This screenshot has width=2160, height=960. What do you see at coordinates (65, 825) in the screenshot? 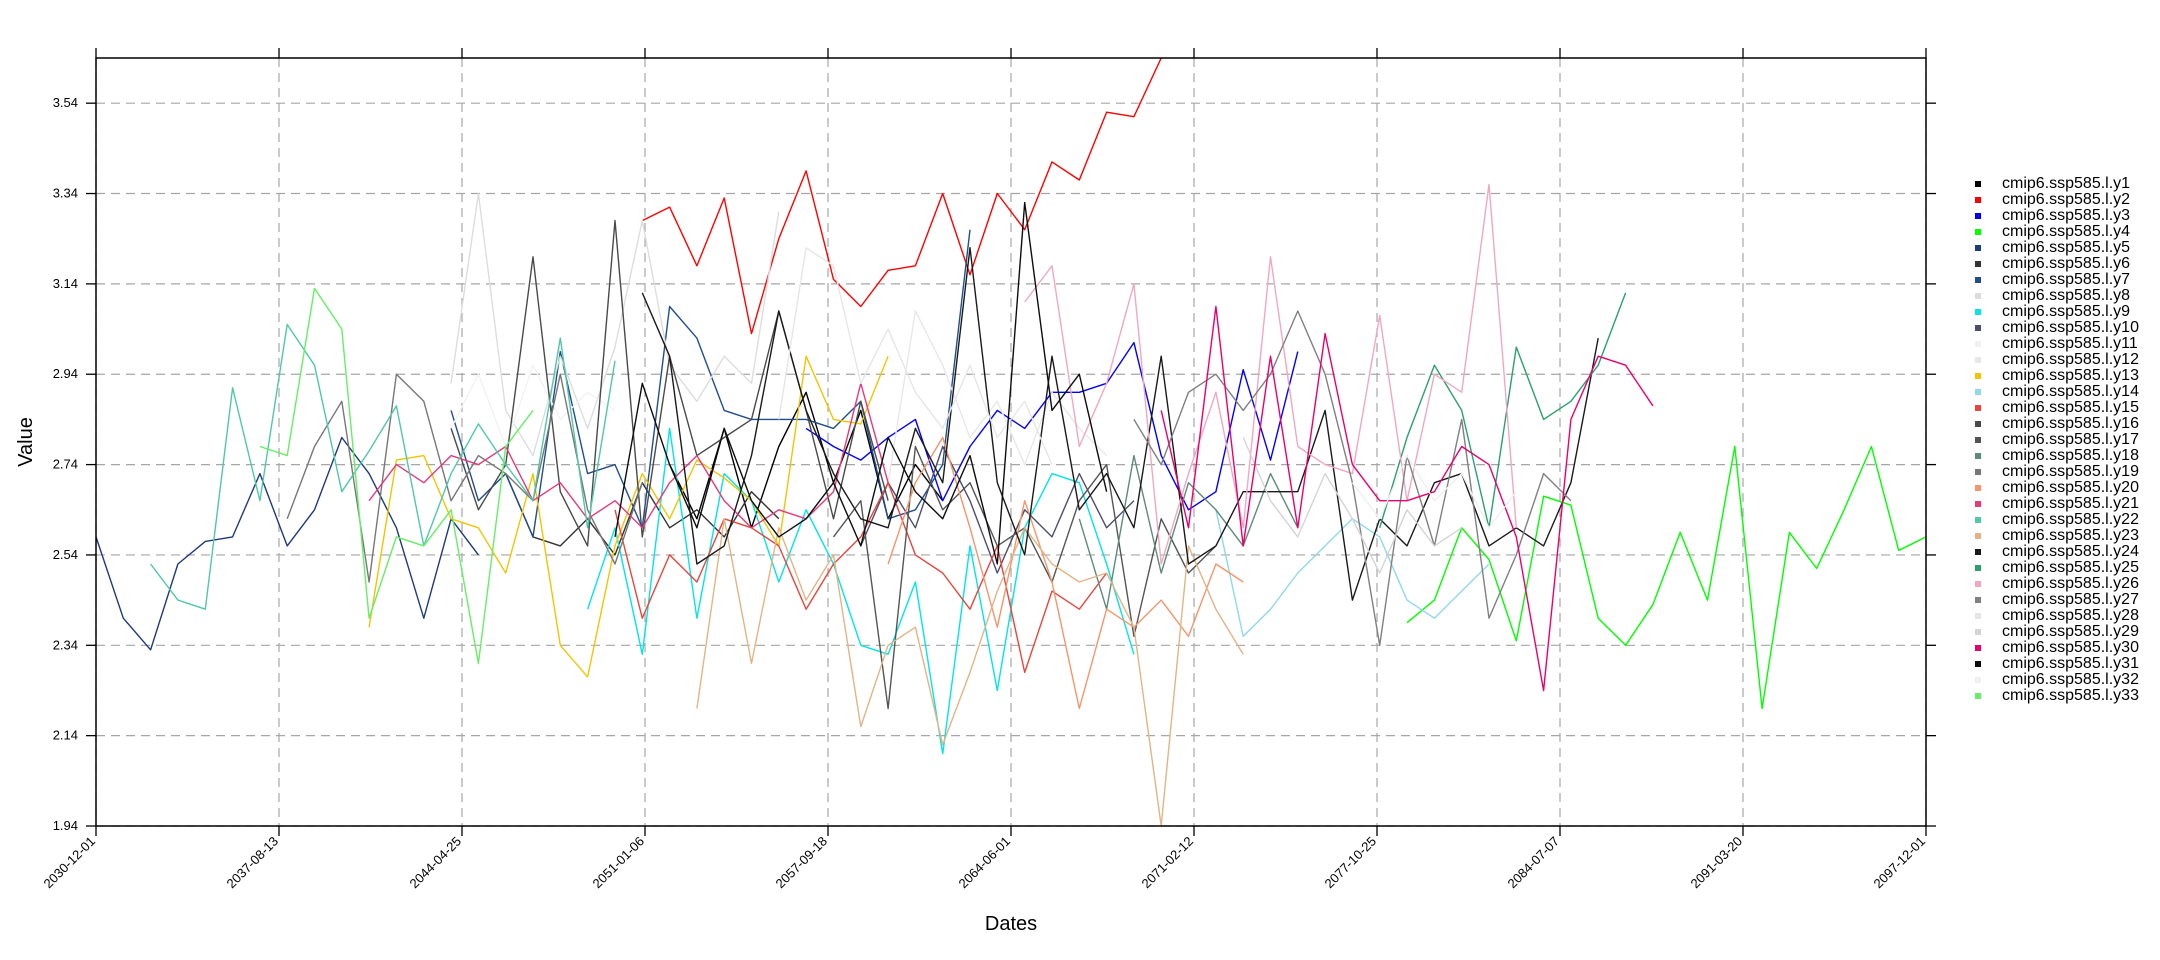
I see `y-tick-label: 1.94` at bounding box center [65, 825].